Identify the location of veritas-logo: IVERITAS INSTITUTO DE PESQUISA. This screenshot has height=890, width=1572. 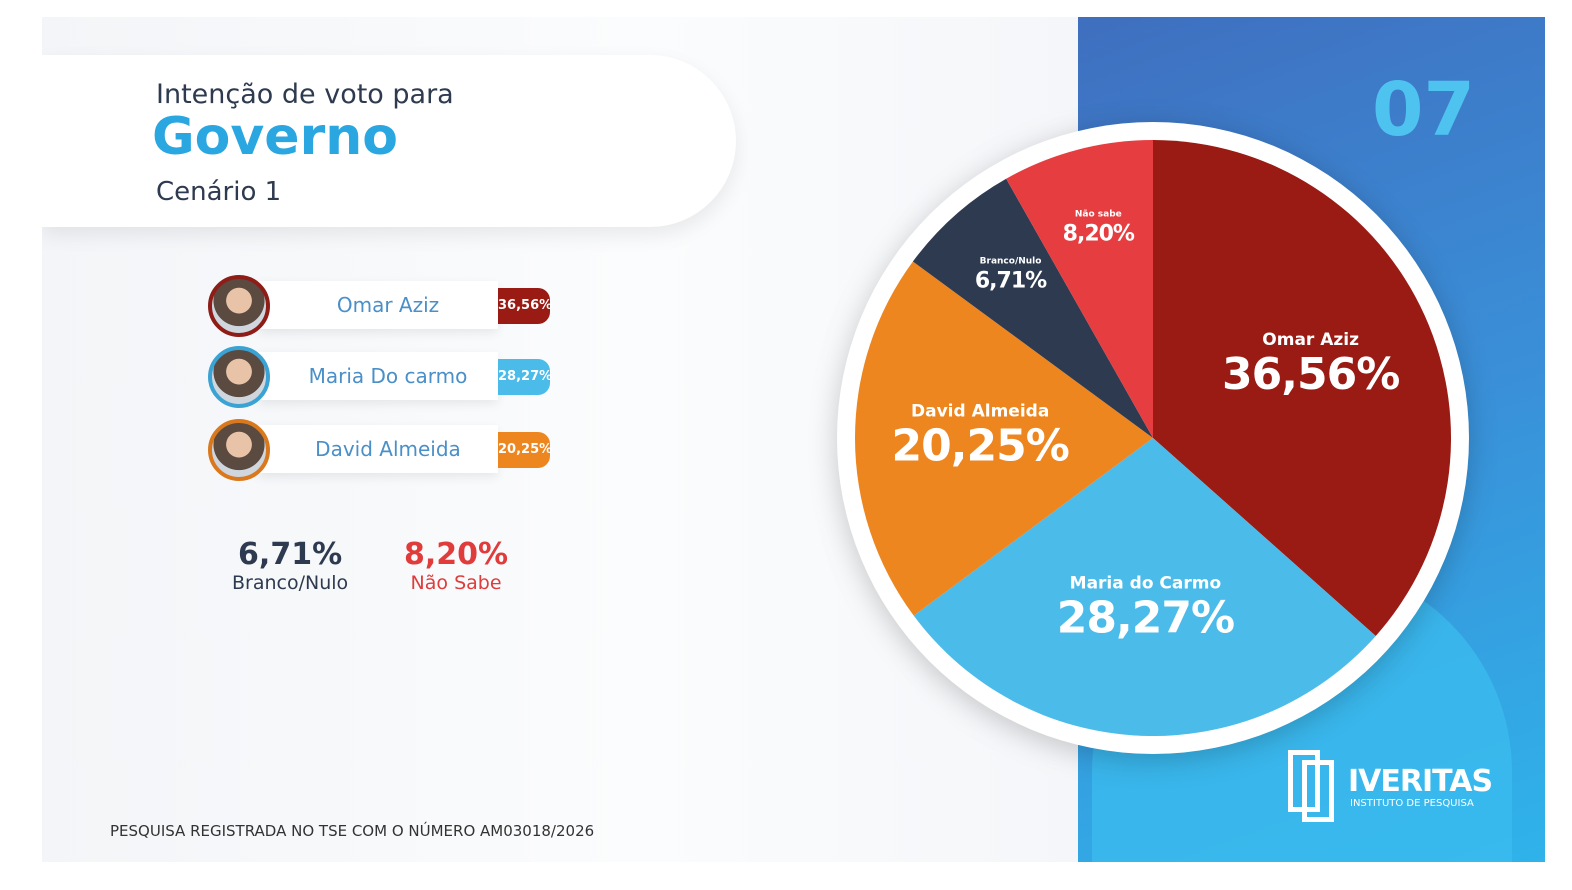
(1390, 787).